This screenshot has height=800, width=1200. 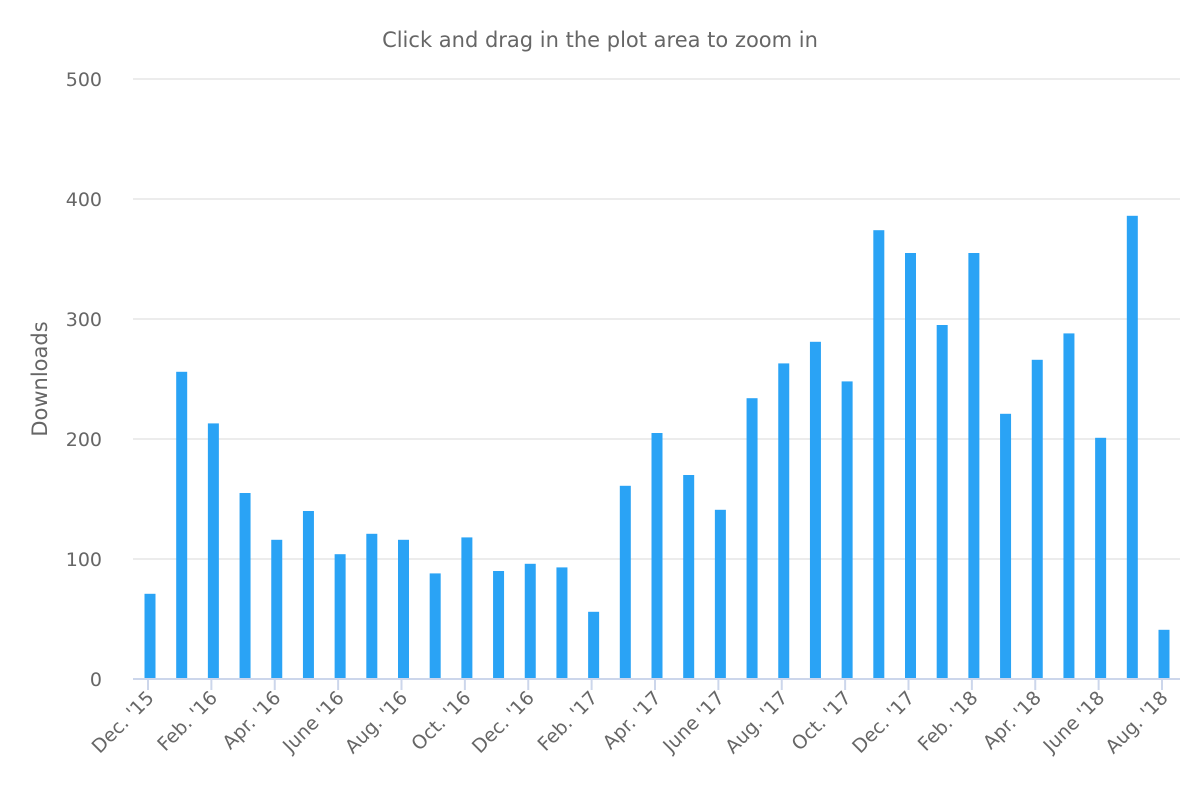 What do you see at coordinates (251, 720) in the screenshot?
I see `x-tick-label: Apr. '16` at bounding box center [251, 720].